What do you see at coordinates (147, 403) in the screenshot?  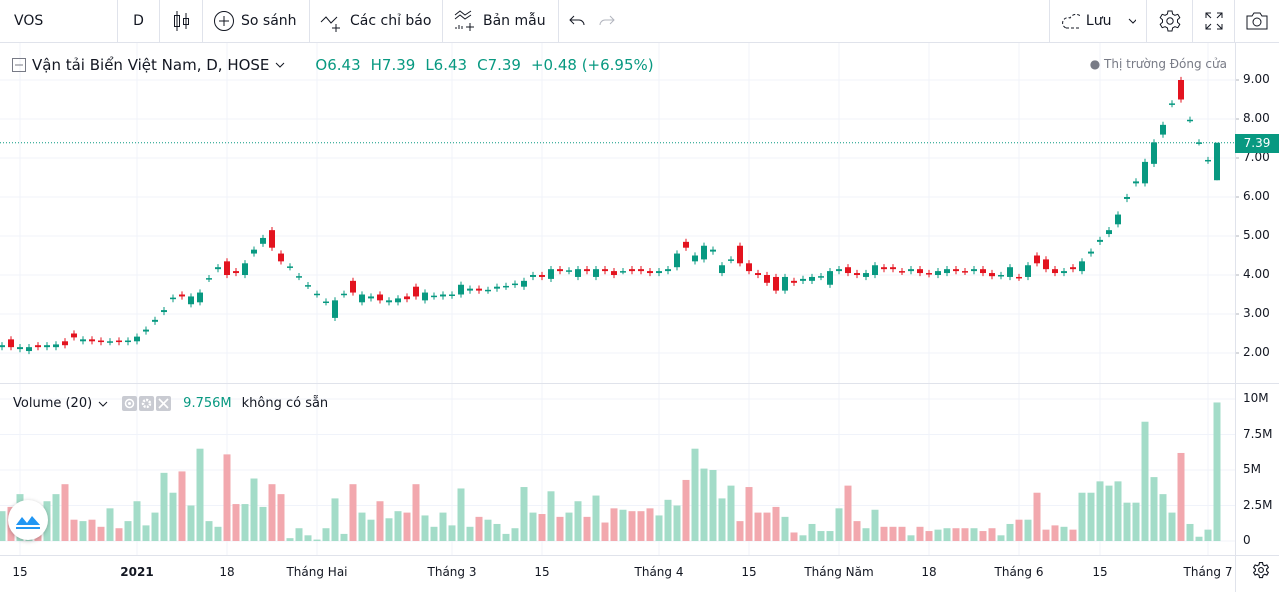 I see `gear-icon` at bounding box center [147, 403].